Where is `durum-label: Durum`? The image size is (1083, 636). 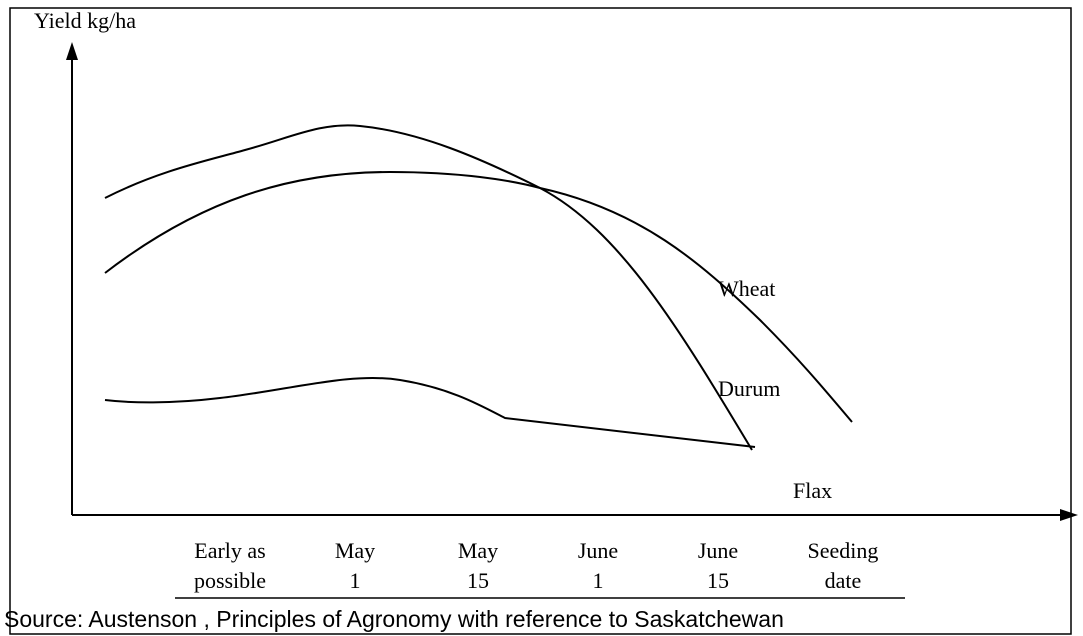
durum-label: Durum is located at coordinates (749, 388).